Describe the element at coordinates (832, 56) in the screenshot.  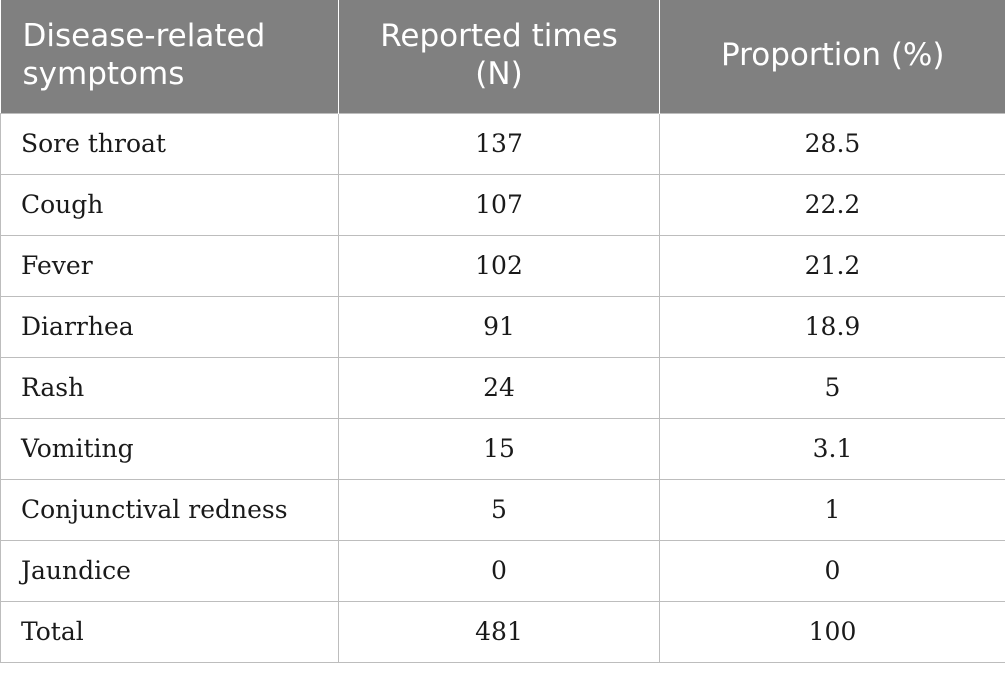
I see `header-proportion: Proportion (%)` at that location.